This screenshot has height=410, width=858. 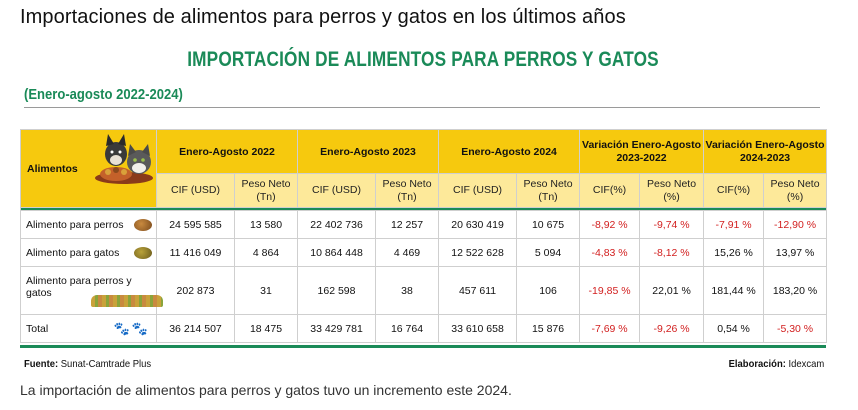 What do you see at coordinates (795, 252) in the screenshot?
I see `cell-peso-var-24-23: 13,97 %` at bounding box center [795, 252].